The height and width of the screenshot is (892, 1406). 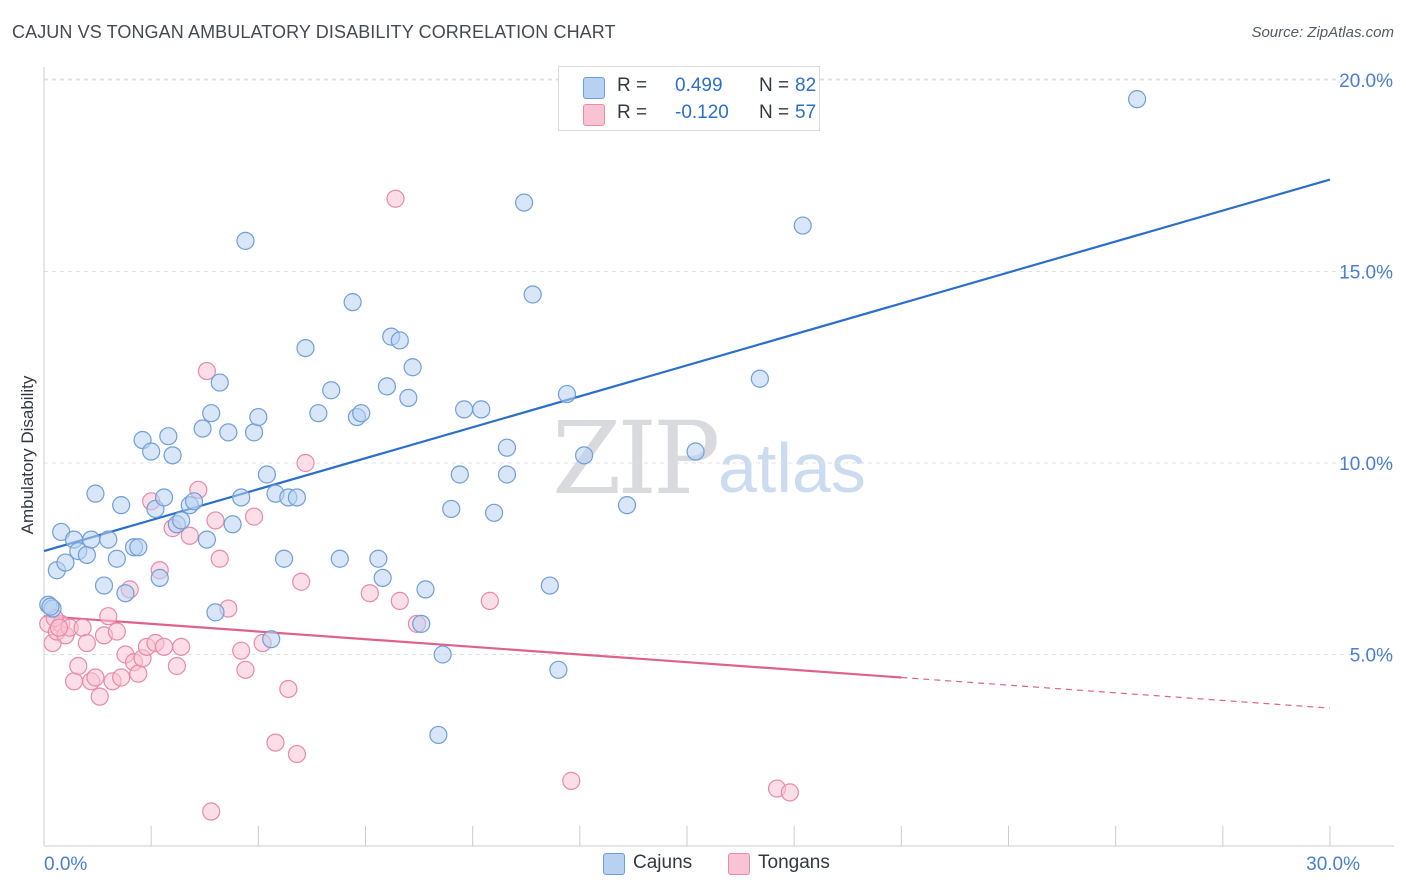 What do you see at coordinates (663, 862) in the screenshot?
I see `legend-label-cajuns: Cajuns` at bounding box center [663, 862].